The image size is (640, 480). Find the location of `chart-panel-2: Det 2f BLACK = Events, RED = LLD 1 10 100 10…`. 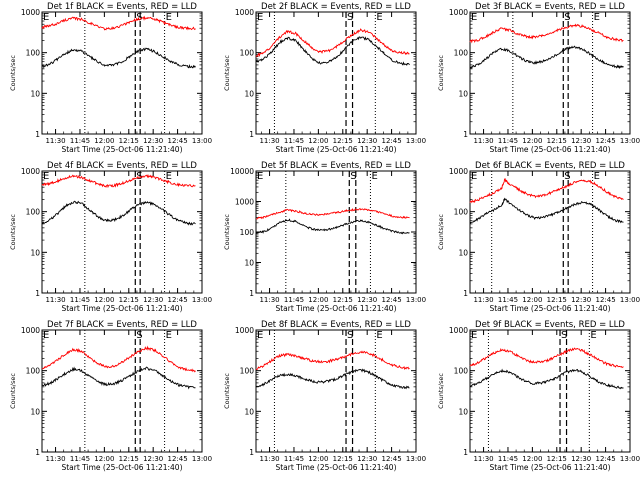

chart-panel-2: Det 2f BLACK = Events, RED = LLD 1 10 100 10… is located at coordinates (324, 78).